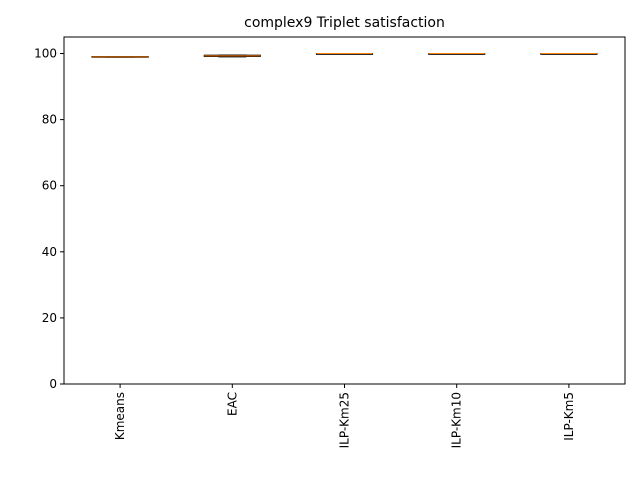  I want to click on y-tick-label: 100, so click(45, 54).